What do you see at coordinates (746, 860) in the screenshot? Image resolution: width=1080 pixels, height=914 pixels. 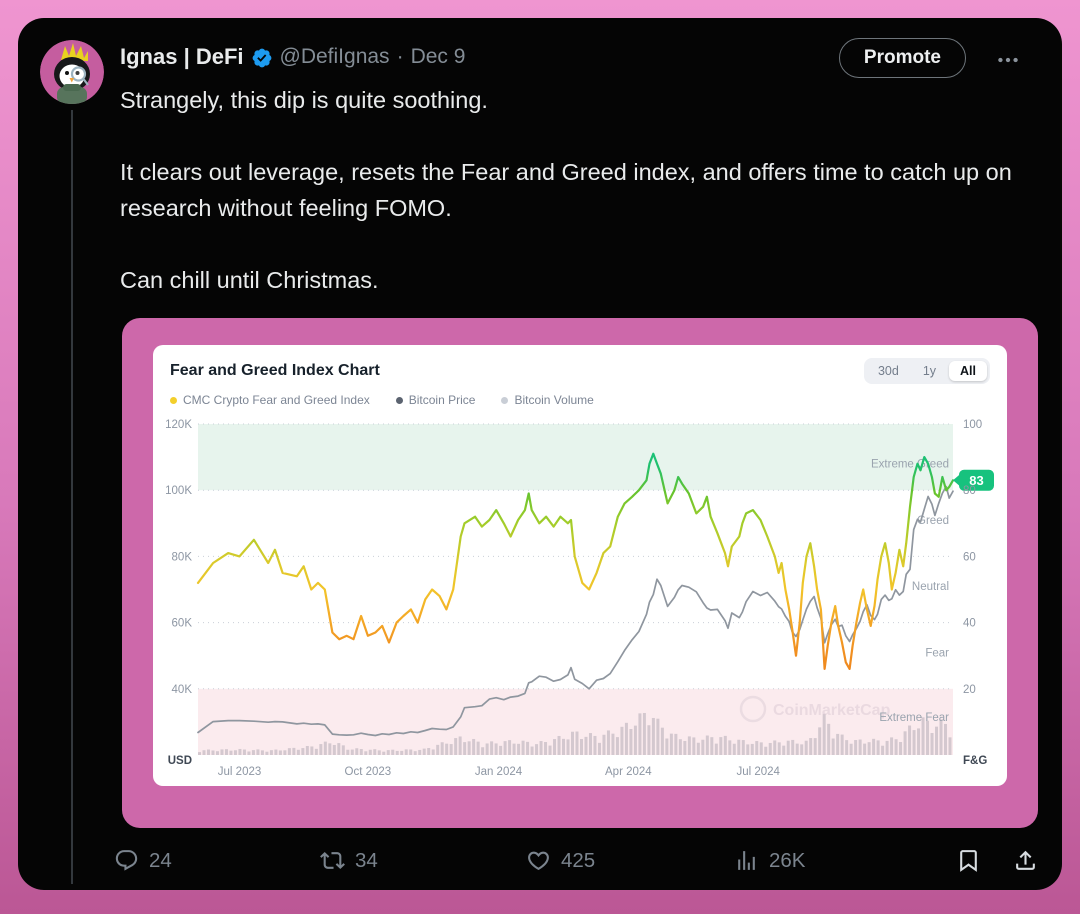 I see `views-icon` at bounding box center [746, 860].